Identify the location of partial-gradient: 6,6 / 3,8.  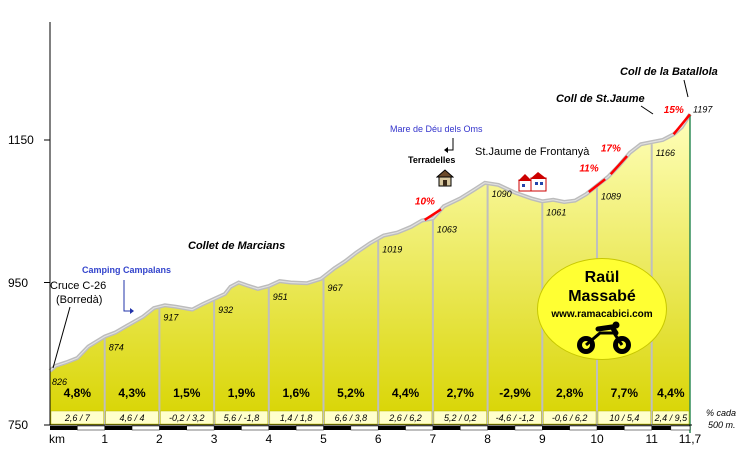
(351, 418).